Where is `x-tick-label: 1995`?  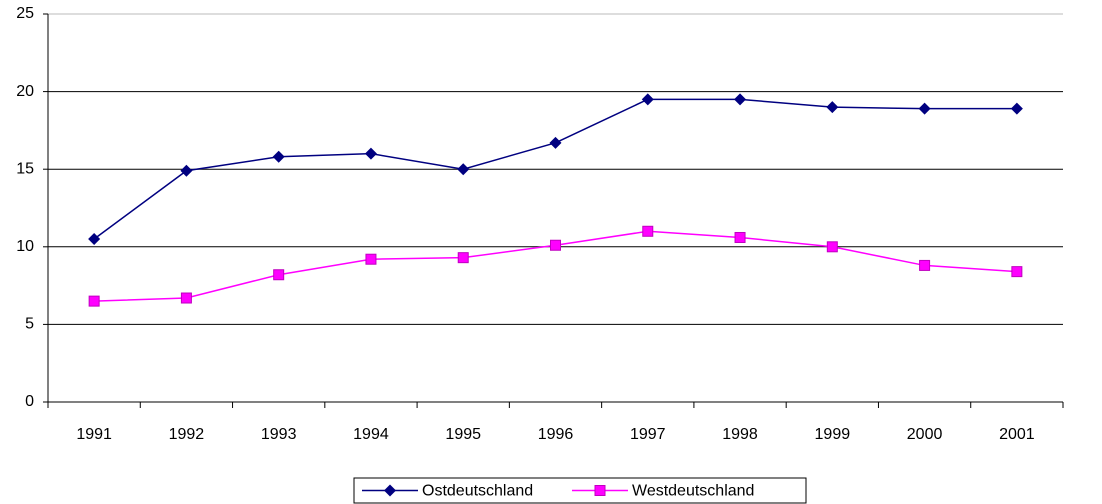 x-tick-label: 1995 is located at coordinates (463, 434).